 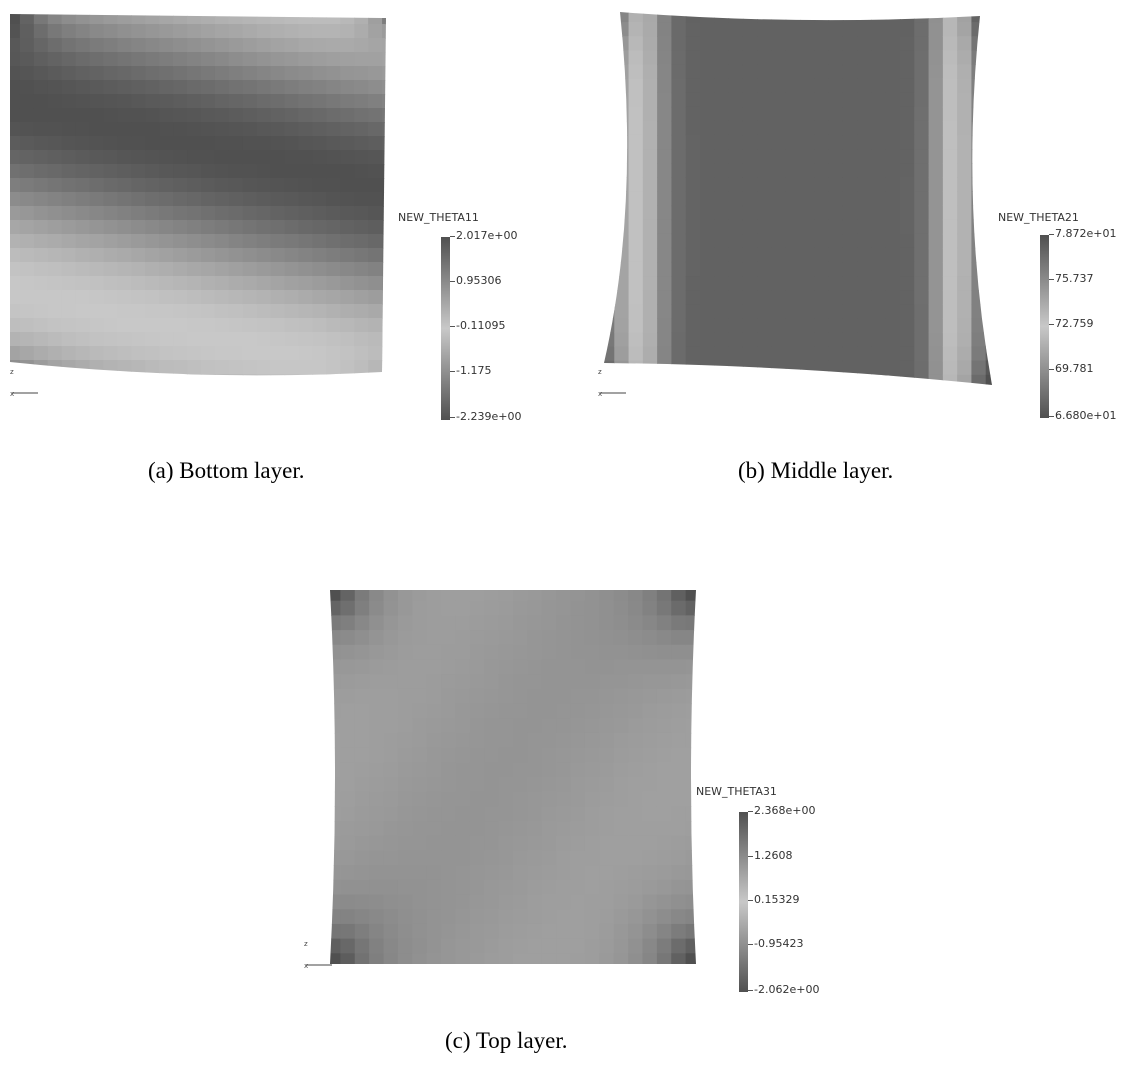 What do you see at coordinates (319, 955) in the screenshot?
I see `axes-triad-icon: z x` at bounding box center [319, 955].